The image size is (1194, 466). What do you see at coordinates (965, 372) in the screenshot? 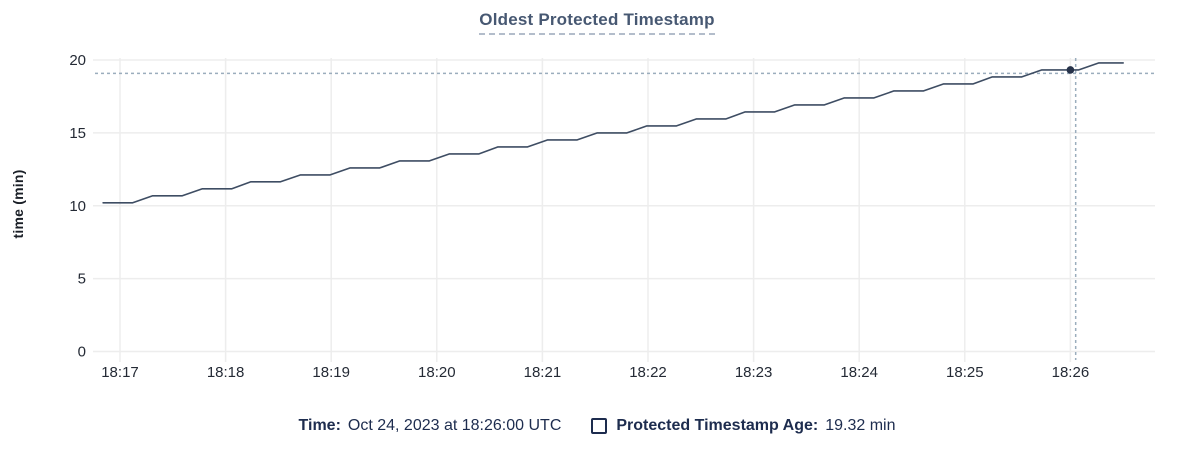
I see `x-tick-label: 18:25` at bounding box center [965, 372].